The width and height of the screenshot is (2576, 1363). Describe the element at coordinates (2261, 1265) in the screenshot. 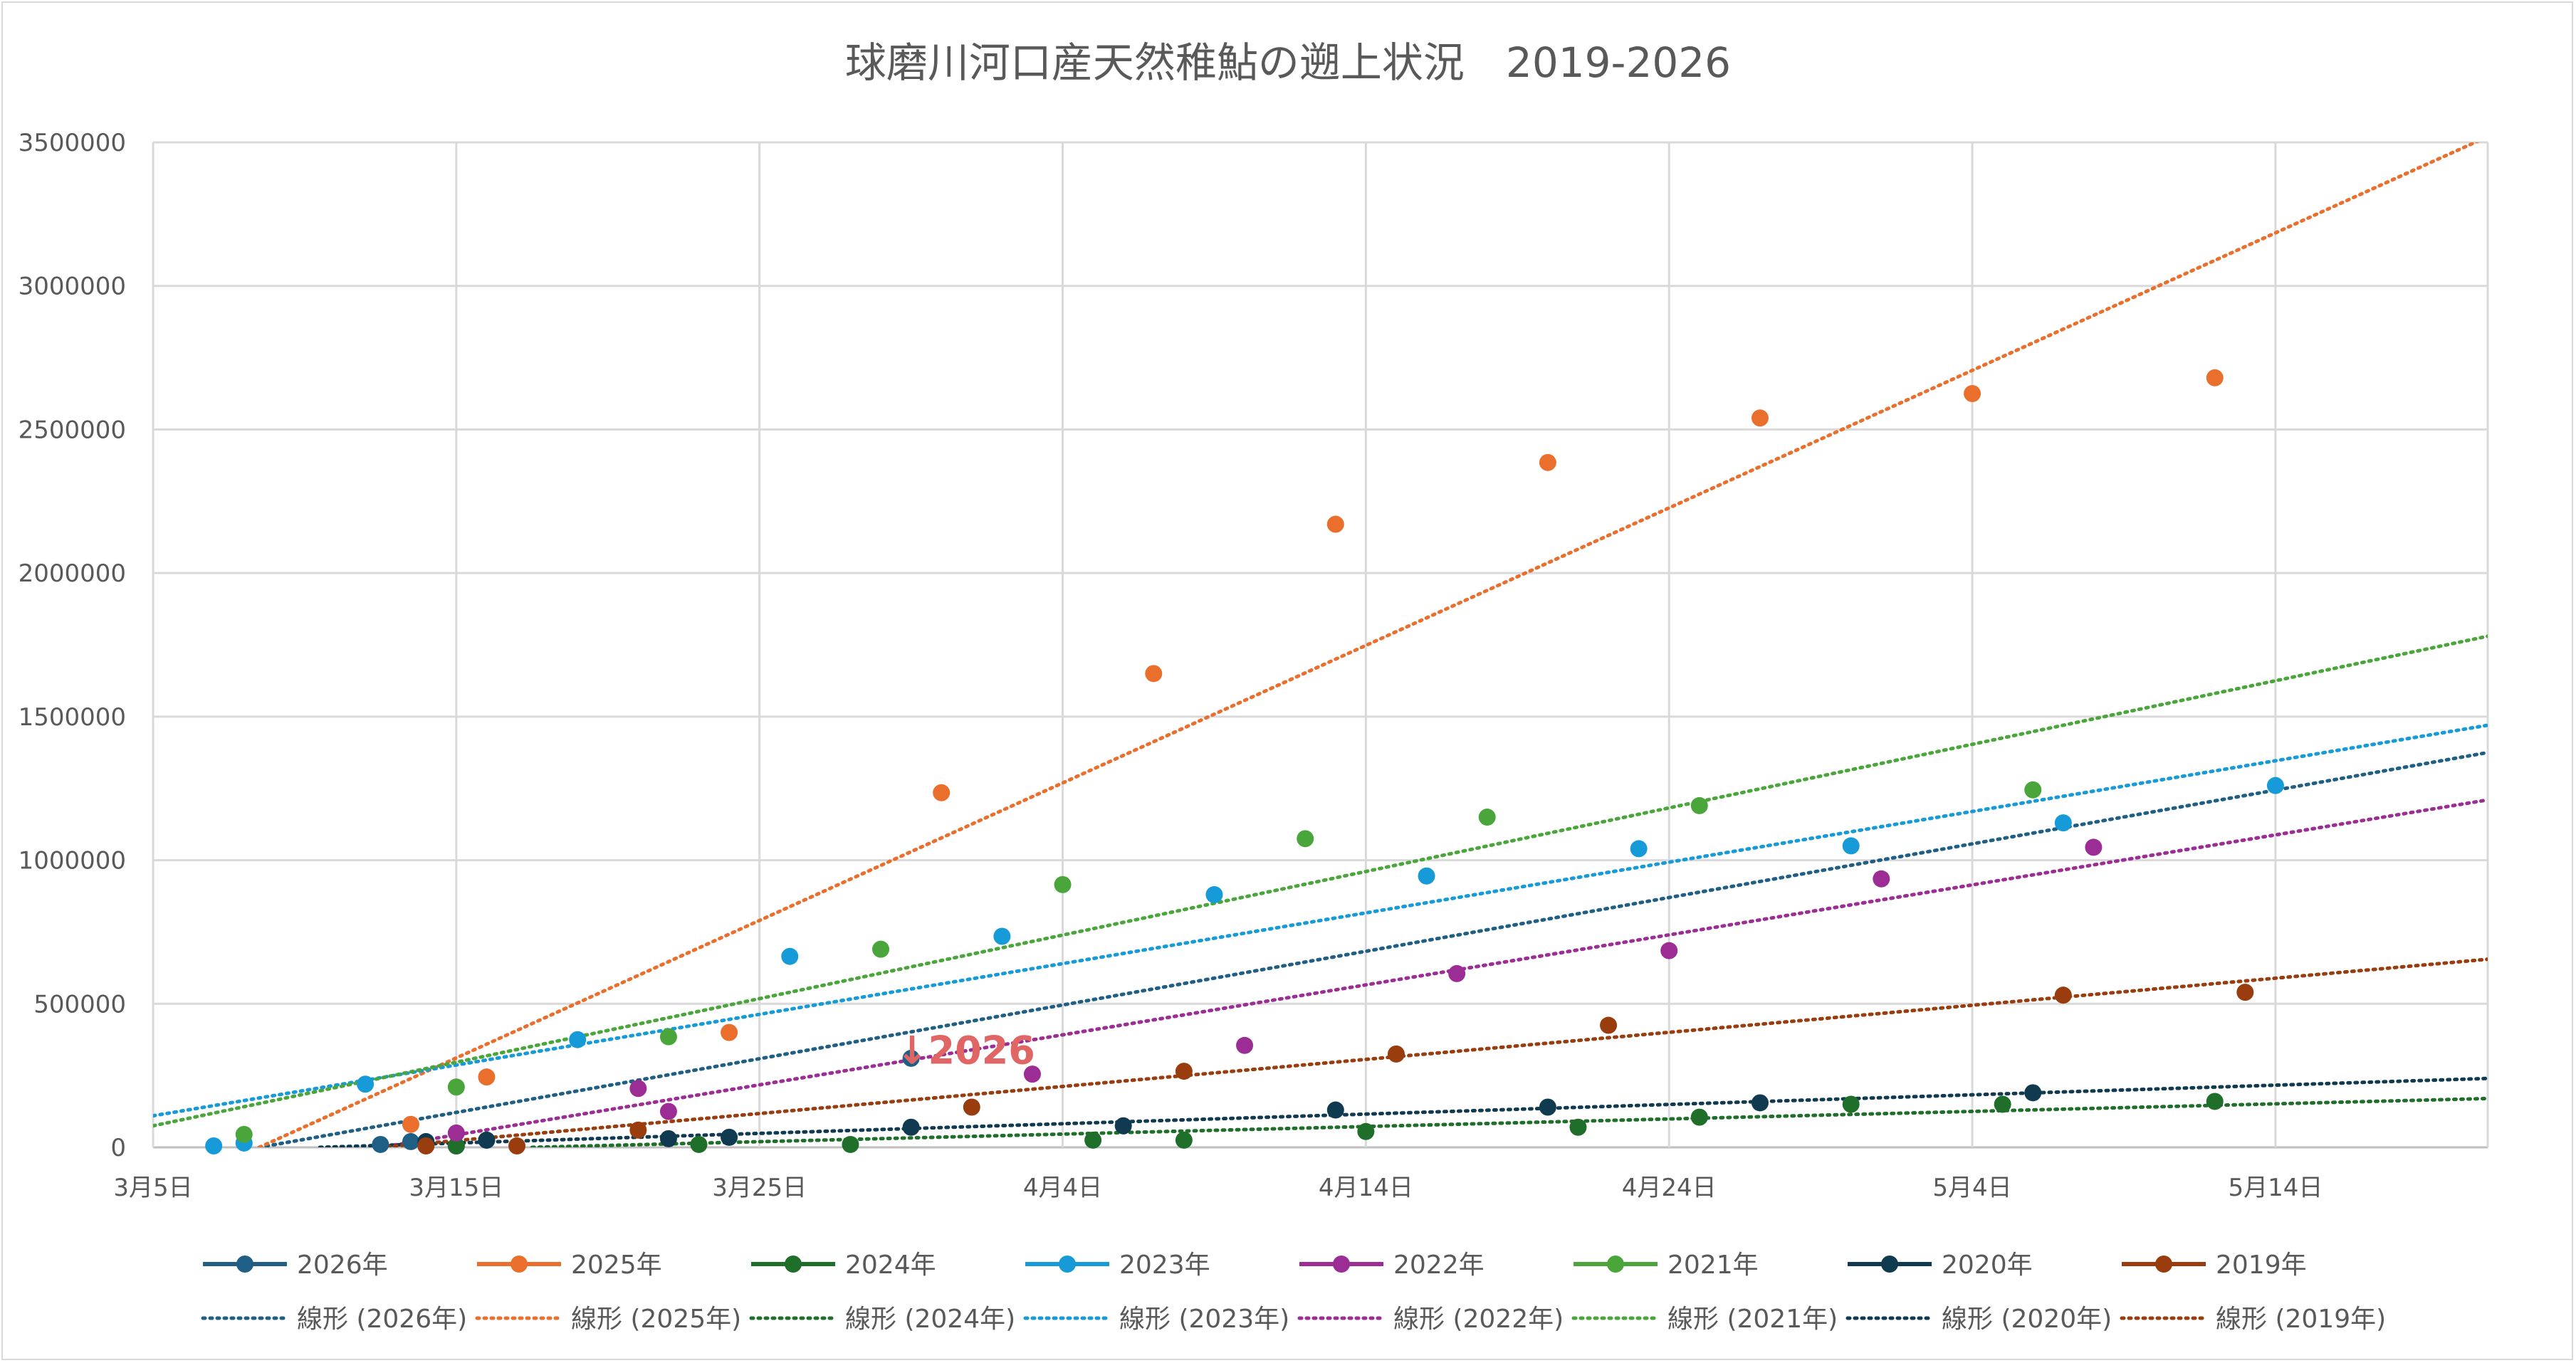

I see `legend-label: 2019年` at that location.